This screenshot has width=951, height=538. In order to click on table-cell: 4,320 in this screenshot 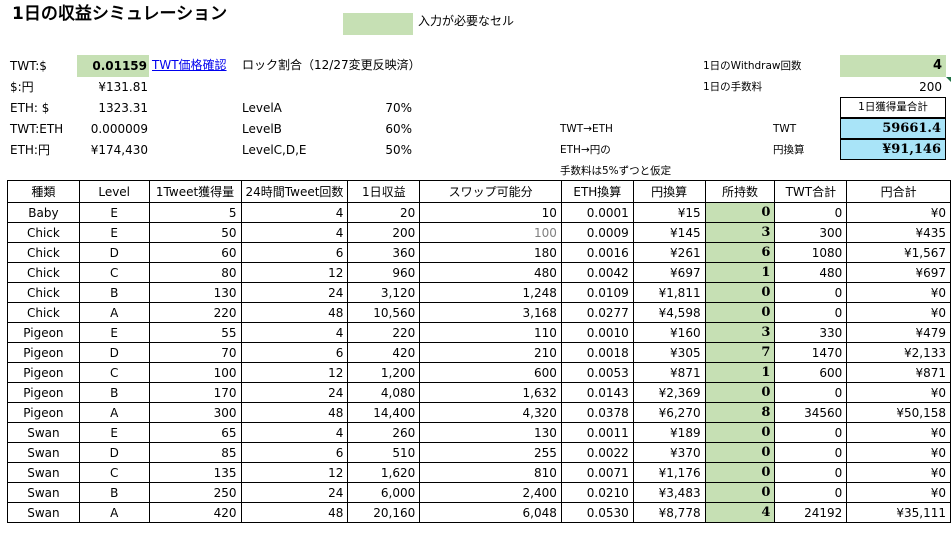, I will do `click(490, 412)`.